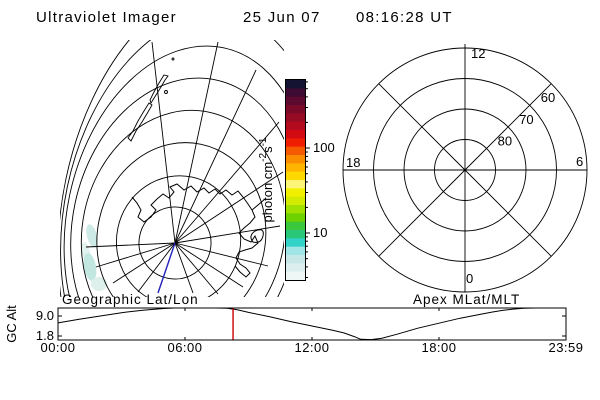  Describe the element at coordinates (45, 315) in the screenshot. I see `y-tick-label: 9.0` at that location.